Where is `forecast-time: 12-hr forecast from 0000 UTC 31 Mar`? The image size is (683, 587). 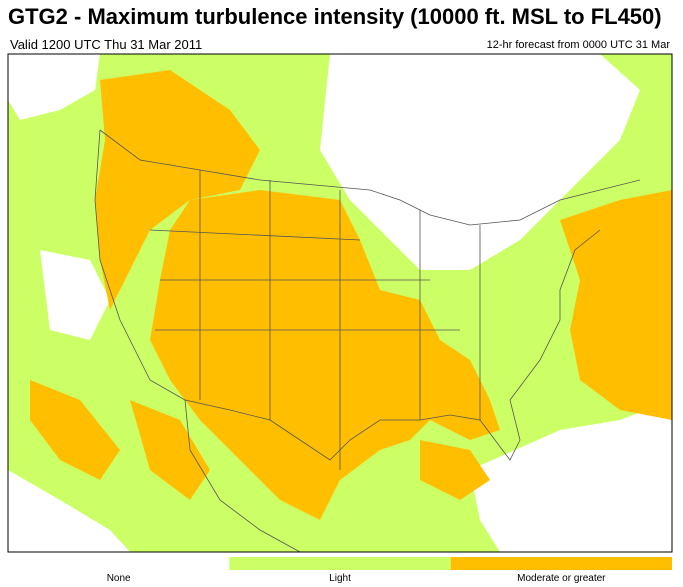
forecast-time: 12-hr forecast from 0000 UTC 31 Mar is located at coordinates (579, 45).